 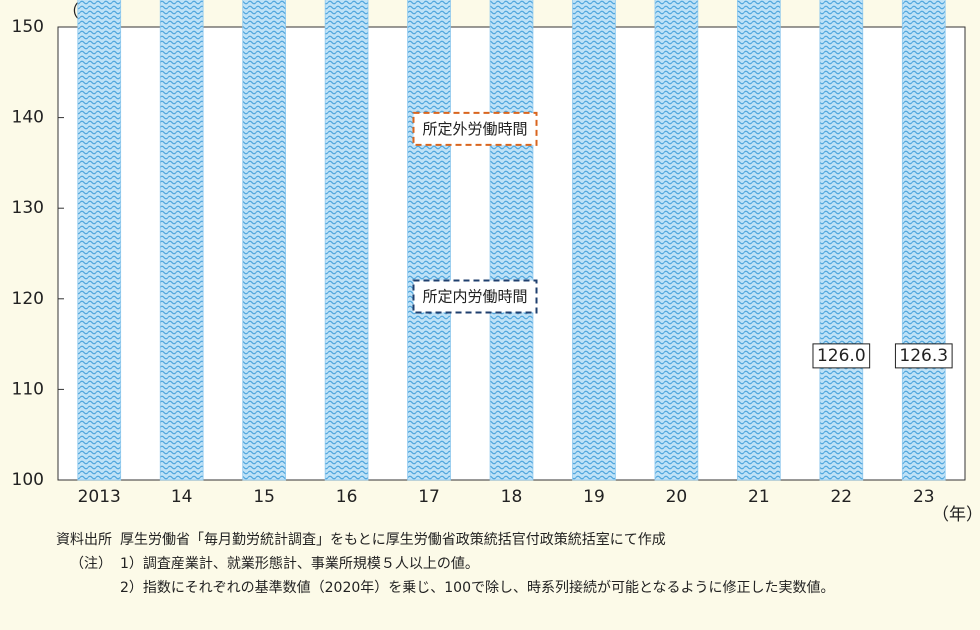 I want to click on y-tick-label: 100, so click(x=28, y=480).